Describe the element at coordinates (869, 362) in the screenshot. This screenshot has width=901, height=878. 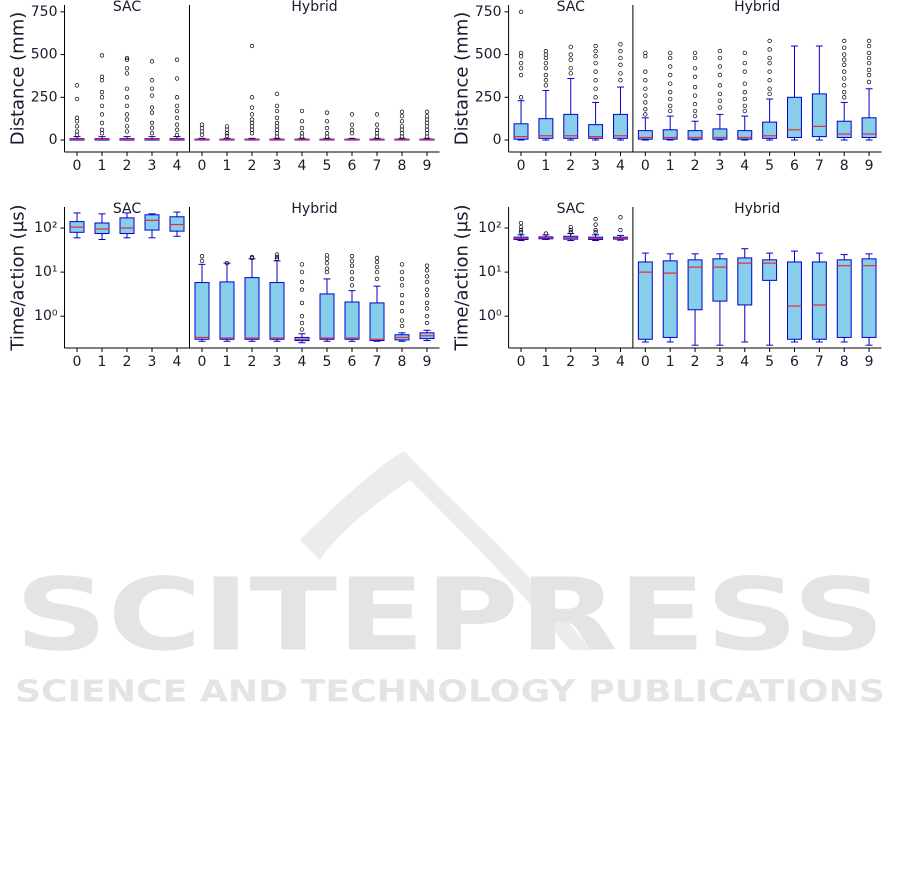
I see `x-tick-label: 9` at that location.